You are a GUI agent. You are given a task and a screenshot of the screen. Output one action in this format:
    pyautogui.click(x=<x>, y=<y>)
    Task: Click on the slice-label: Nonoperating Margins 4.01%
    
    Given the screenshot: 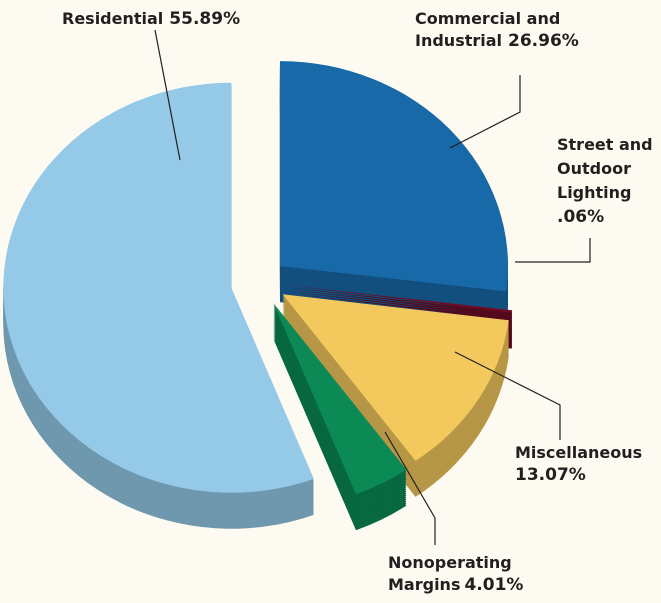 What is the action you would take?
    pyautogui.click(x=468, y=574)
    